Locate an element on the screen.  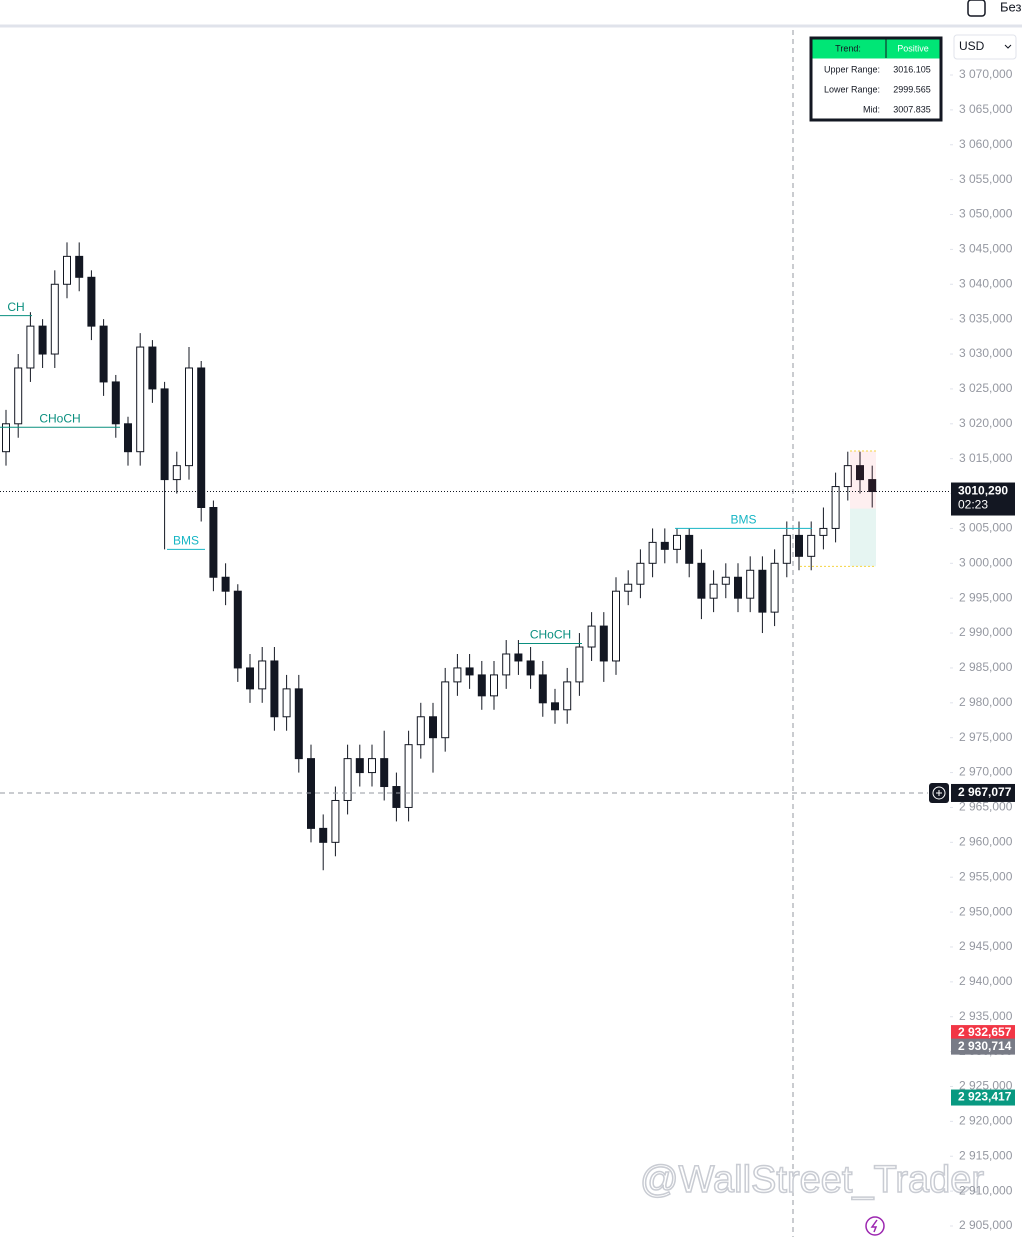
y-tick-label: 3 025,000 is located at coordinates (986, 388).